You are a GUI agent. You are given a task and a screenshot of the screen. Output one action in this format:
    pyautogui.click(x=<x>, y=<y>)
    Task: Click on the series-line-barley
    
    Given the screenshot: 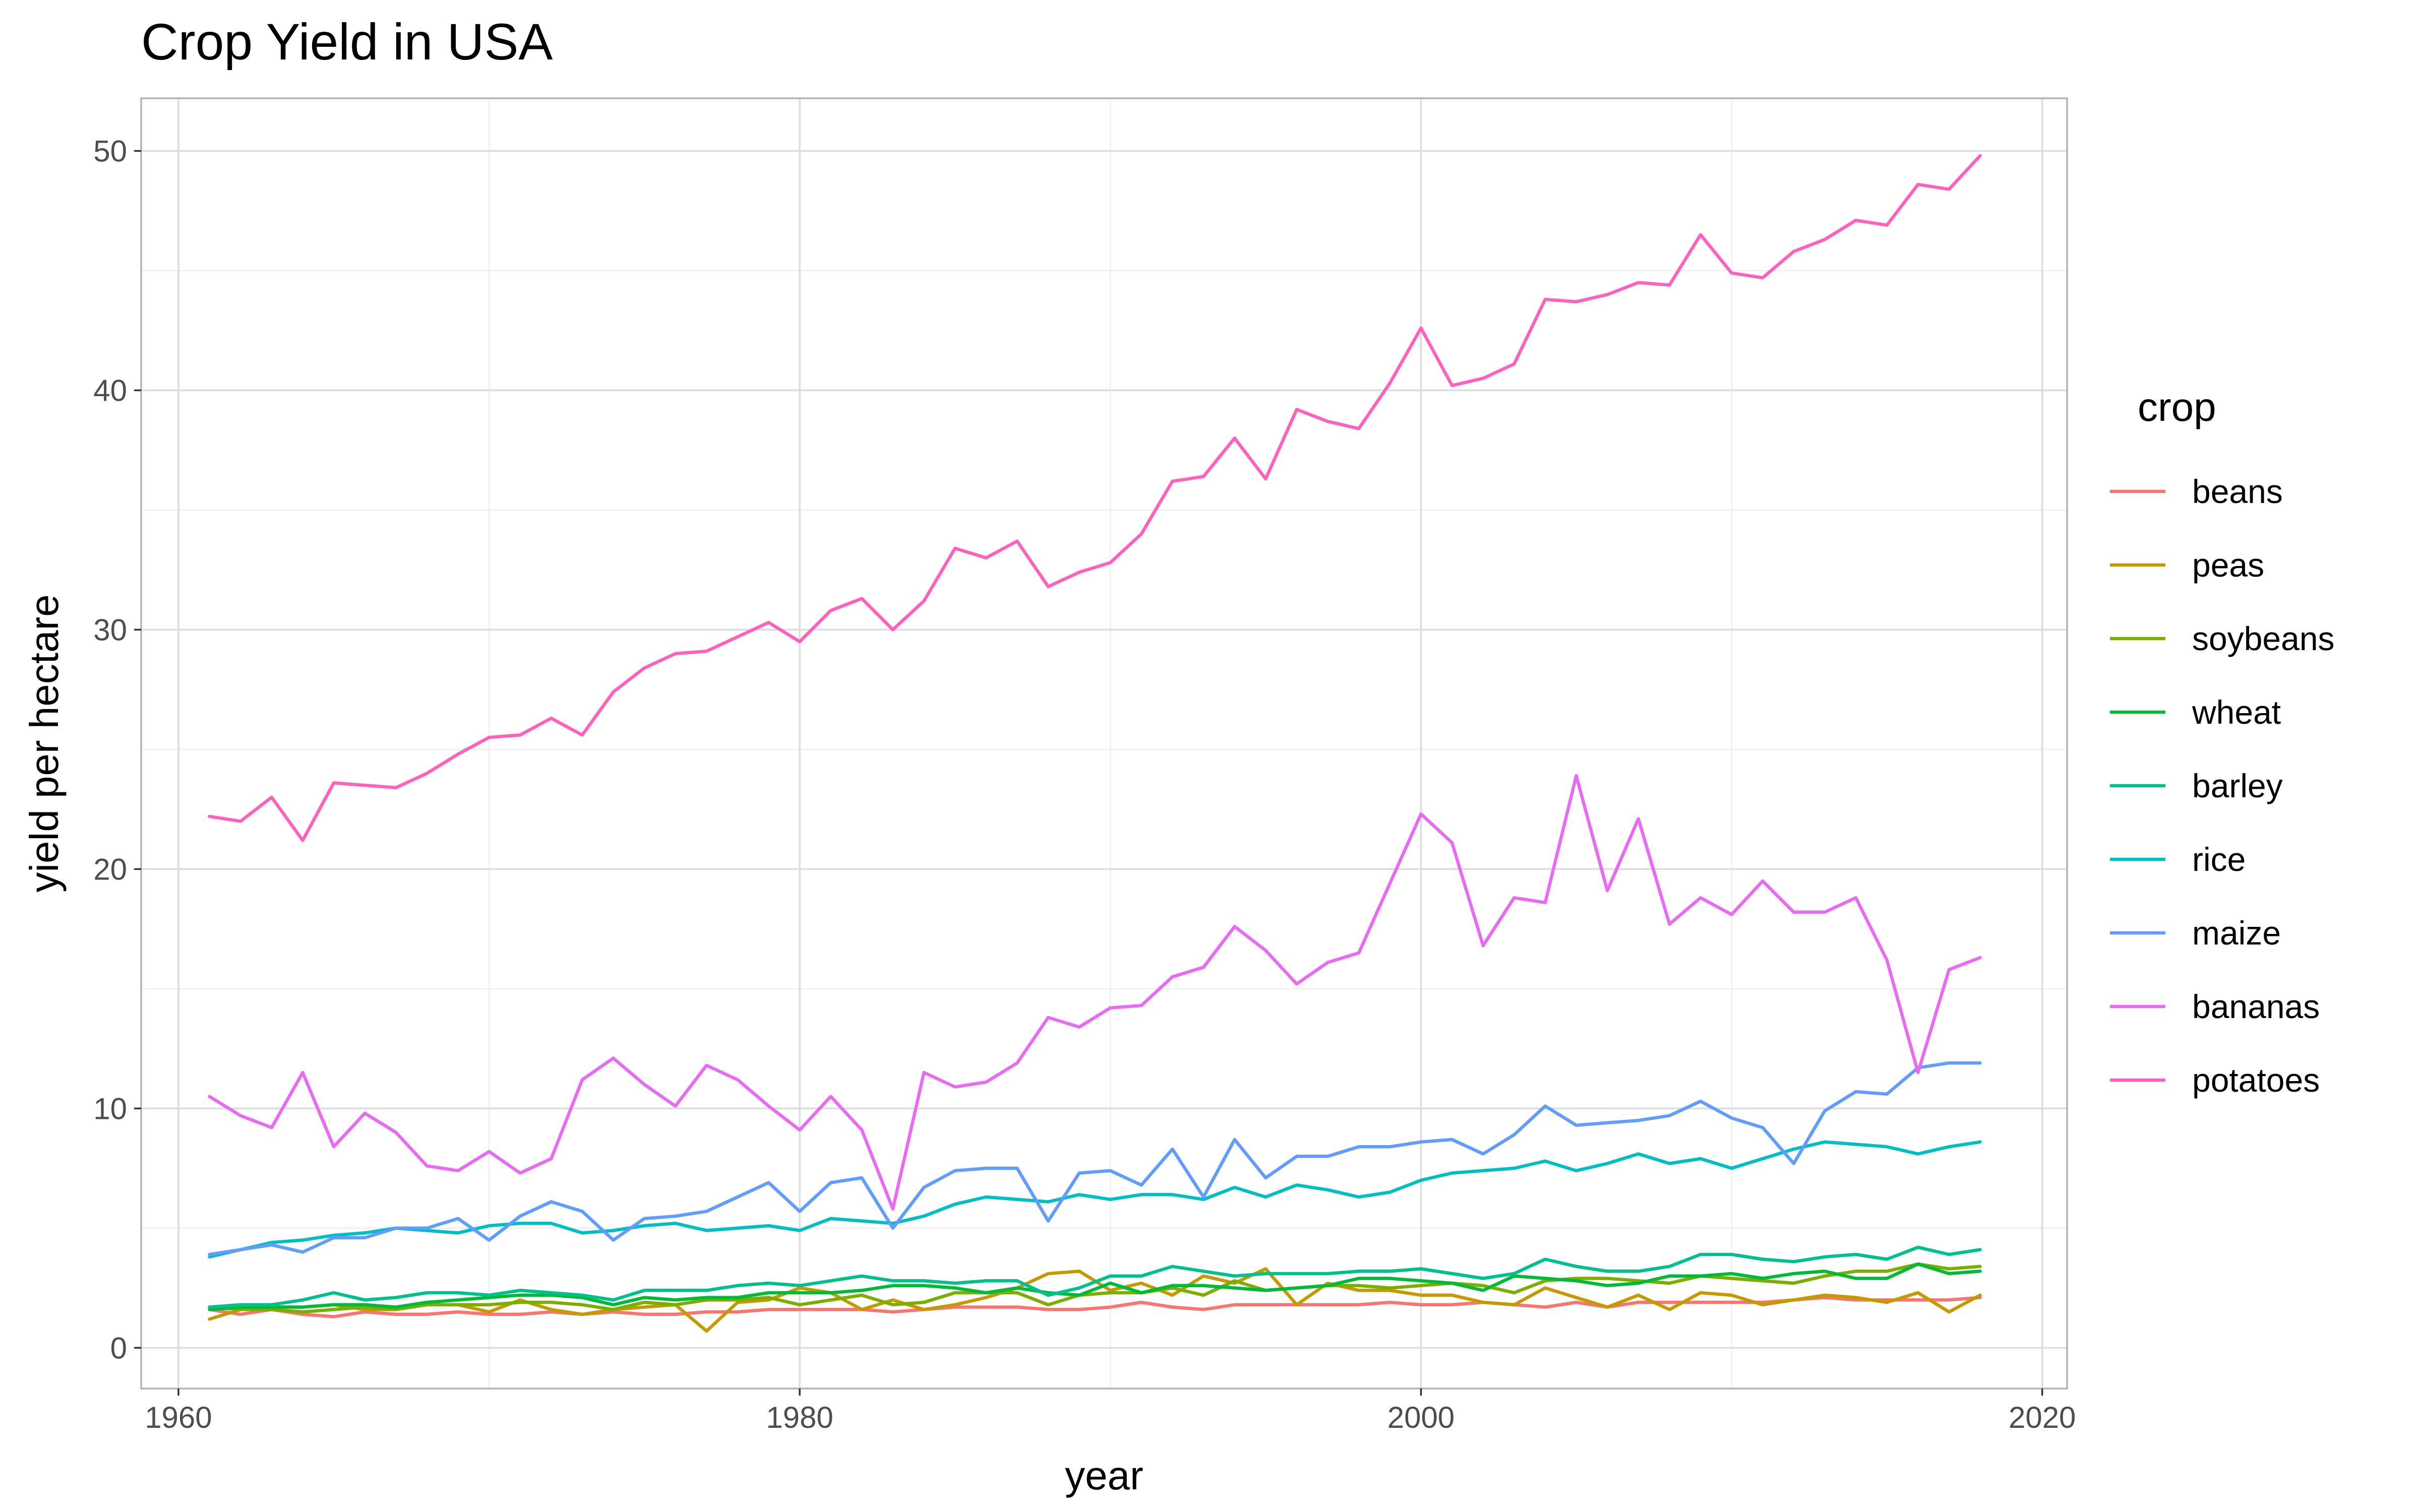 What is the action you would take?
    pyautogui.click(x=1095, y=1277)
    